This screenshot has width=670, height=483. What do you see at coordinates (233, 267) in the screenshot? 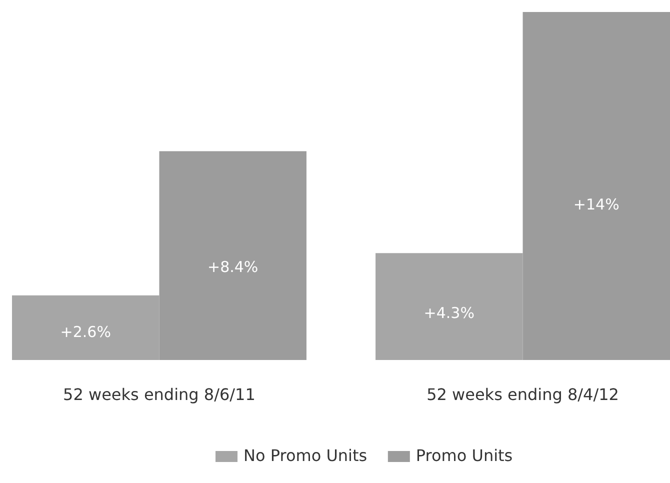
I see `data-label: +8.4%` at bounding box center [233, 267].